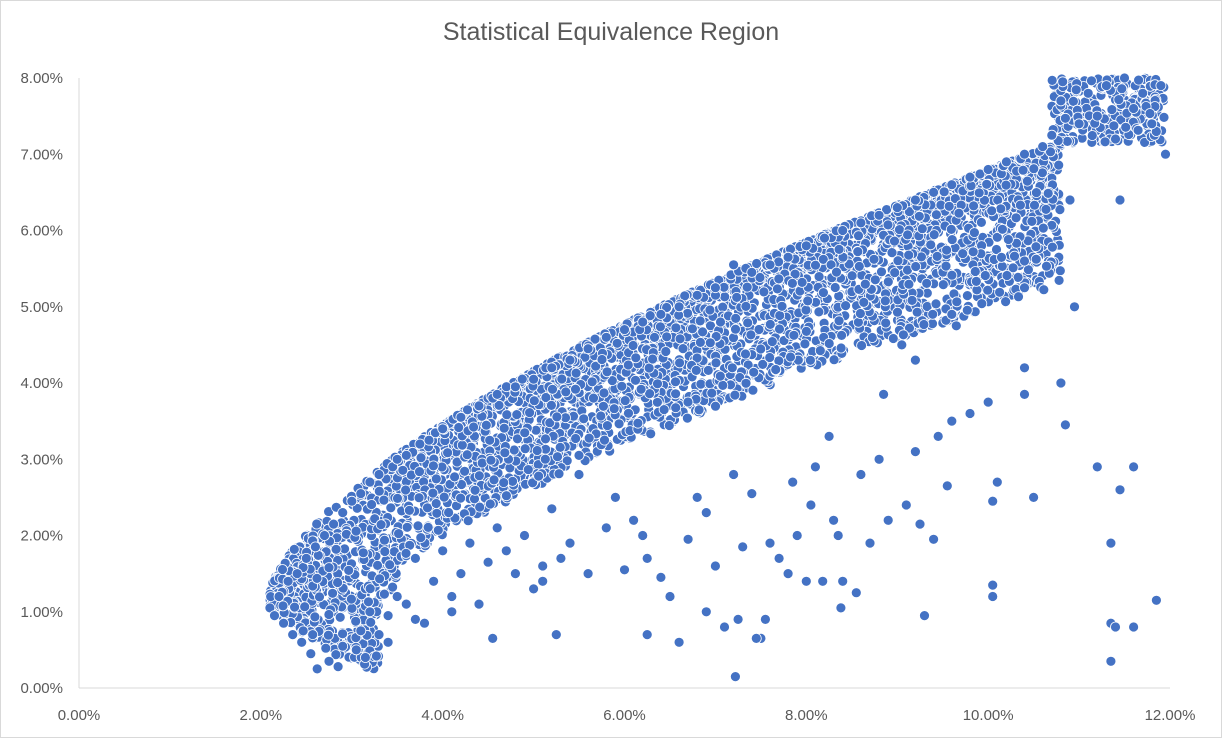  I want to click on y-tick-label: 1.00%, so click(41, 612).